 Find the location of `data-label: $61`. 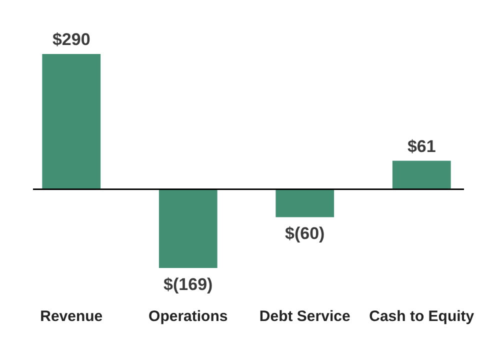

data-label: $61 is located at coordinates (421, 146).